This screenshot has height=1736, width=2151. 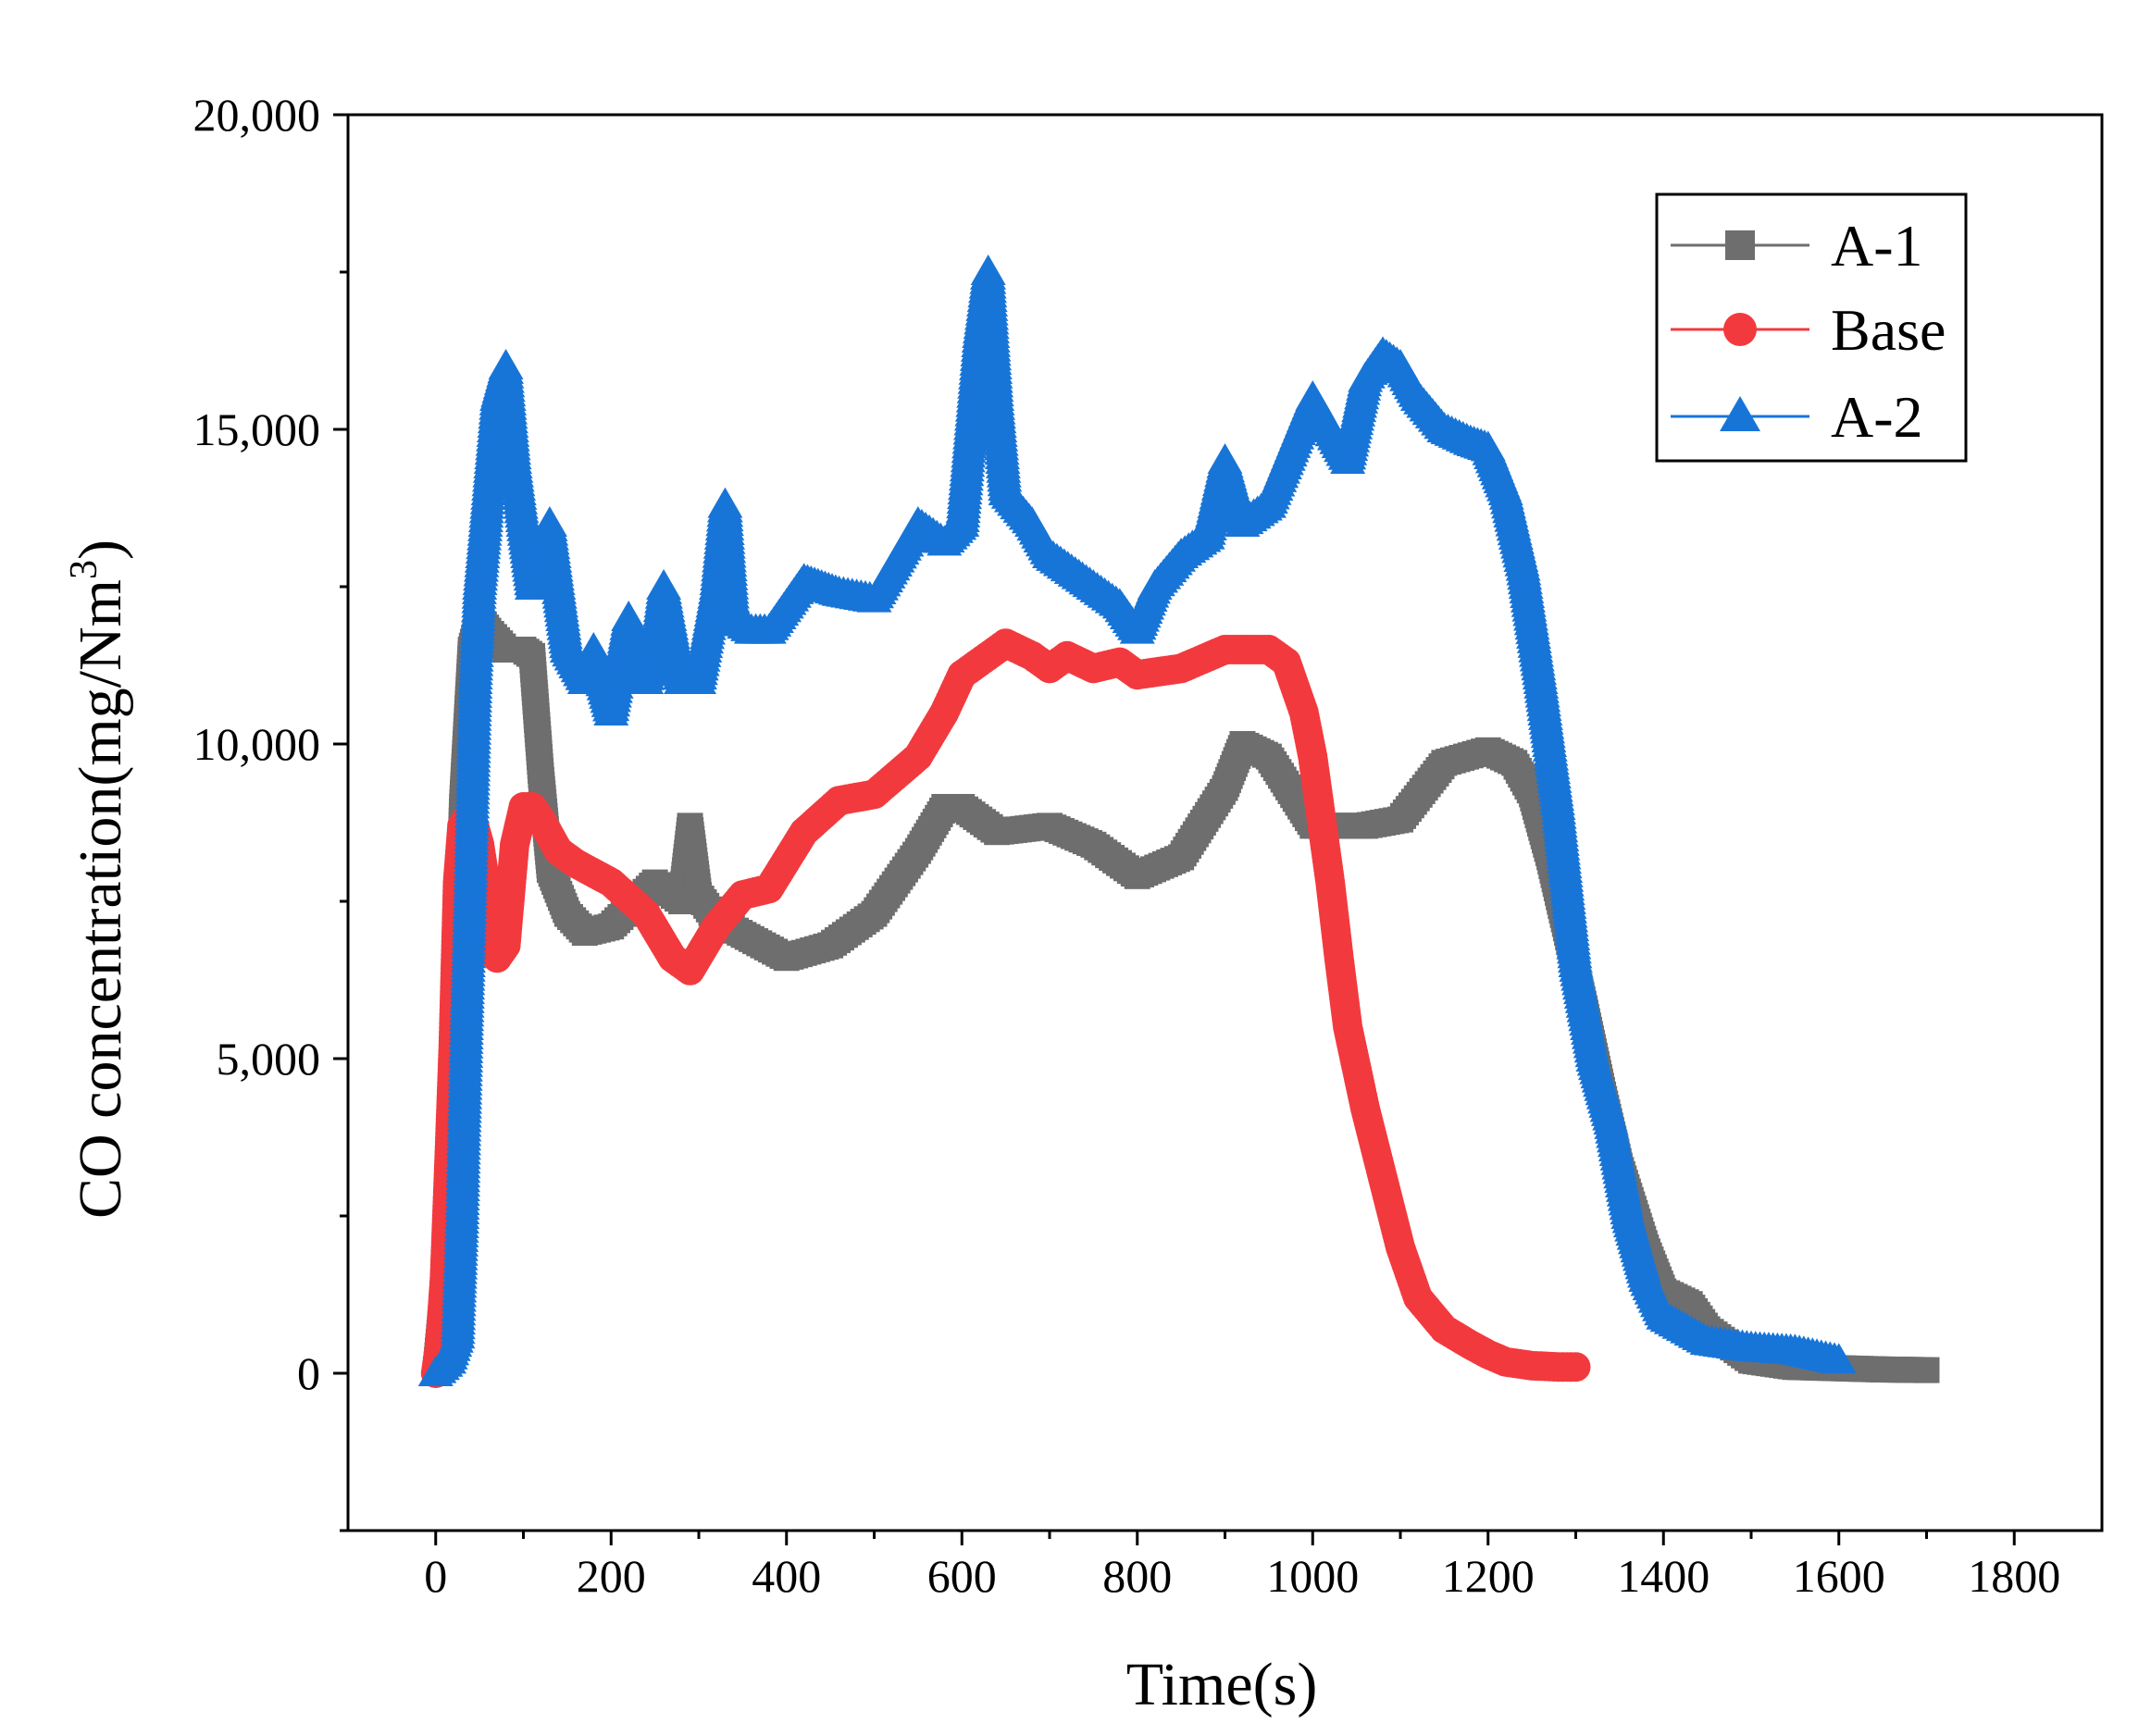 I want to click on x-tick-label: 1400, so click(x=1664, y=1576).